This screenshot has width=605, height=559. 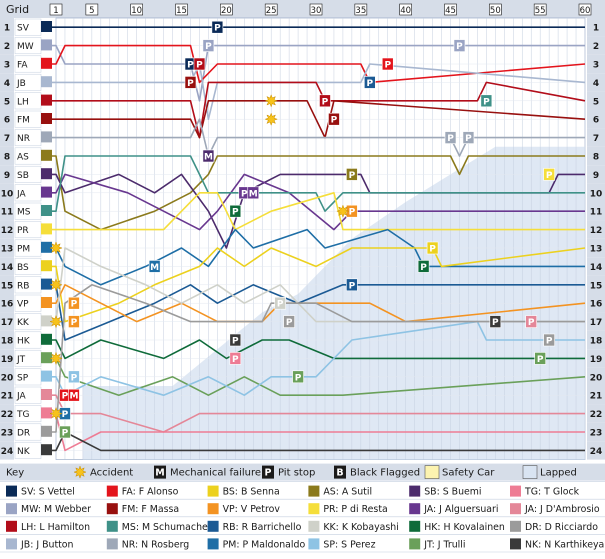 I want to click on position-label-right: 11, so click(x=596, y=213).